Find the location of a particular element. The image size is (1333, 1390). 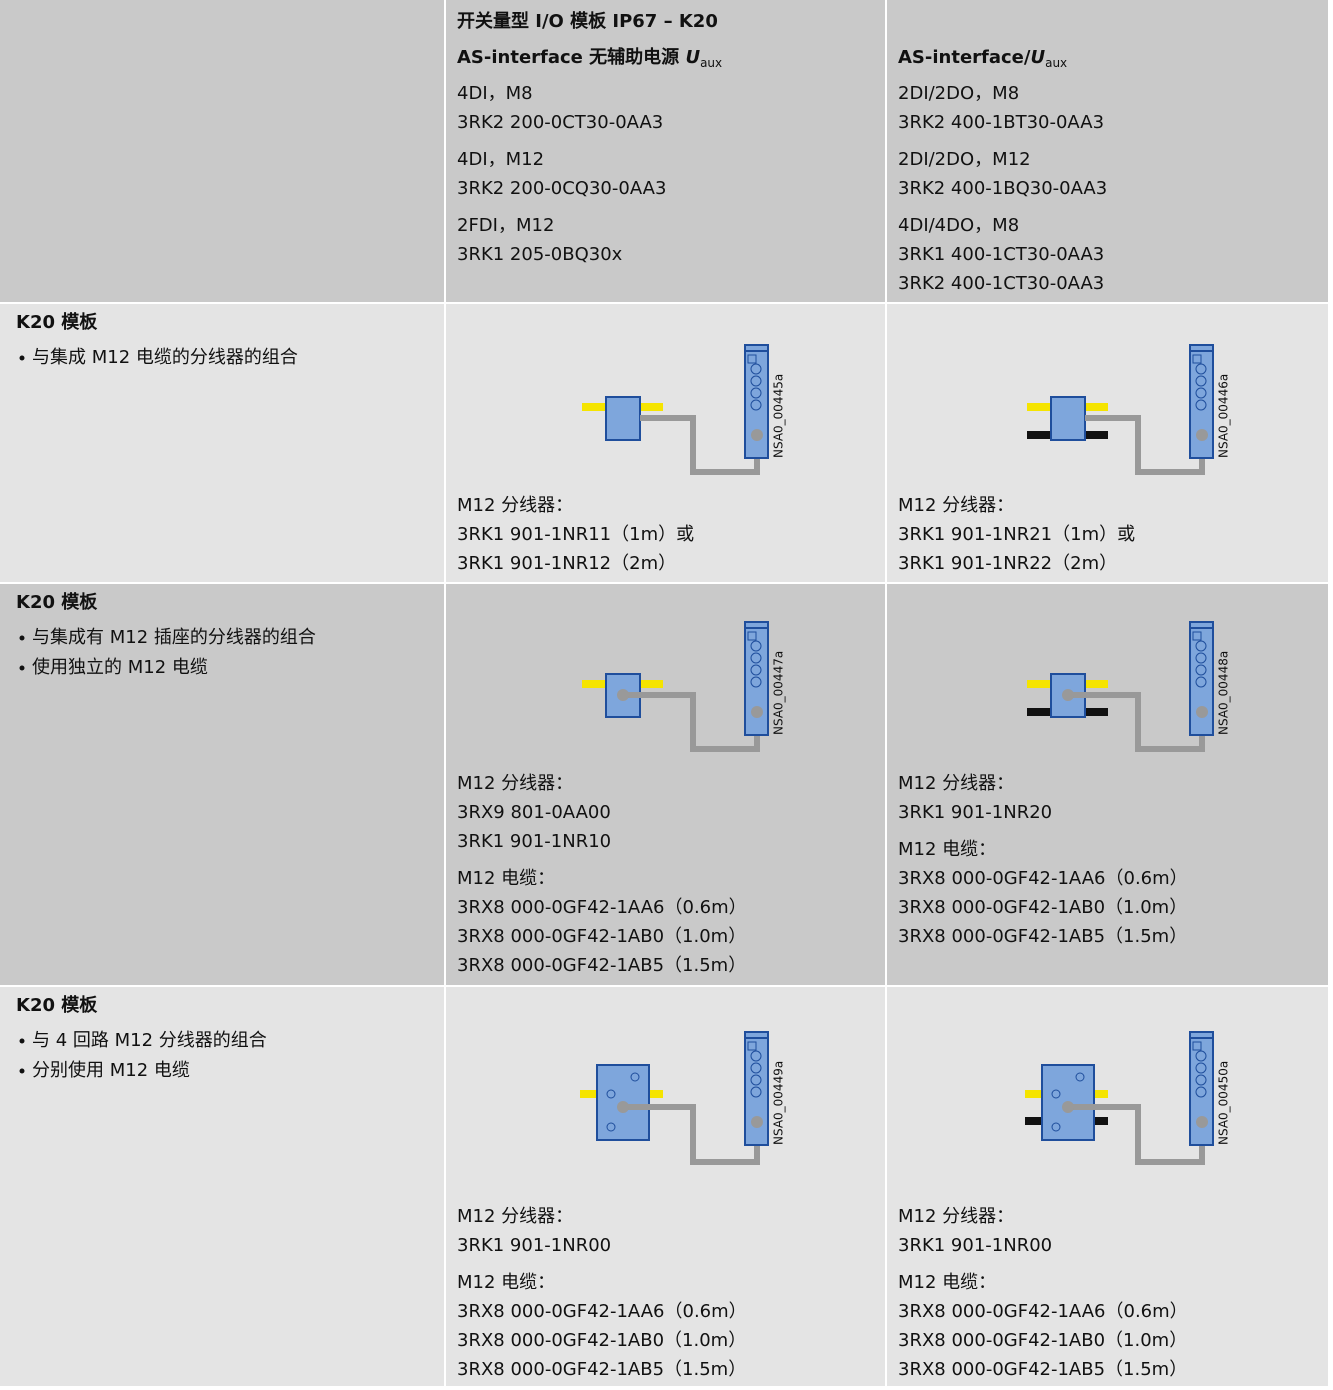

diagram-id: NSA0_00445a is located at coordinates (779, 416).